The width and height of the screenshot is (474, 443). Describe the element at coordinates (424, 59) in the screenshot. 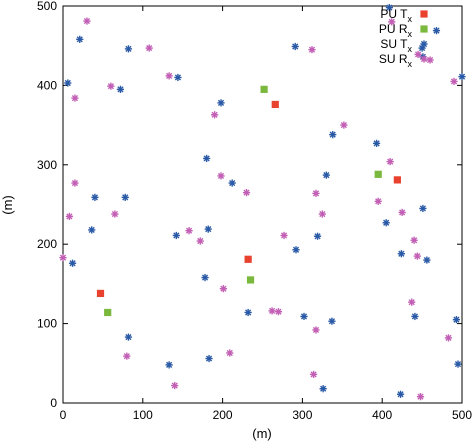

I see `legend-marker-su-rx` at that location.